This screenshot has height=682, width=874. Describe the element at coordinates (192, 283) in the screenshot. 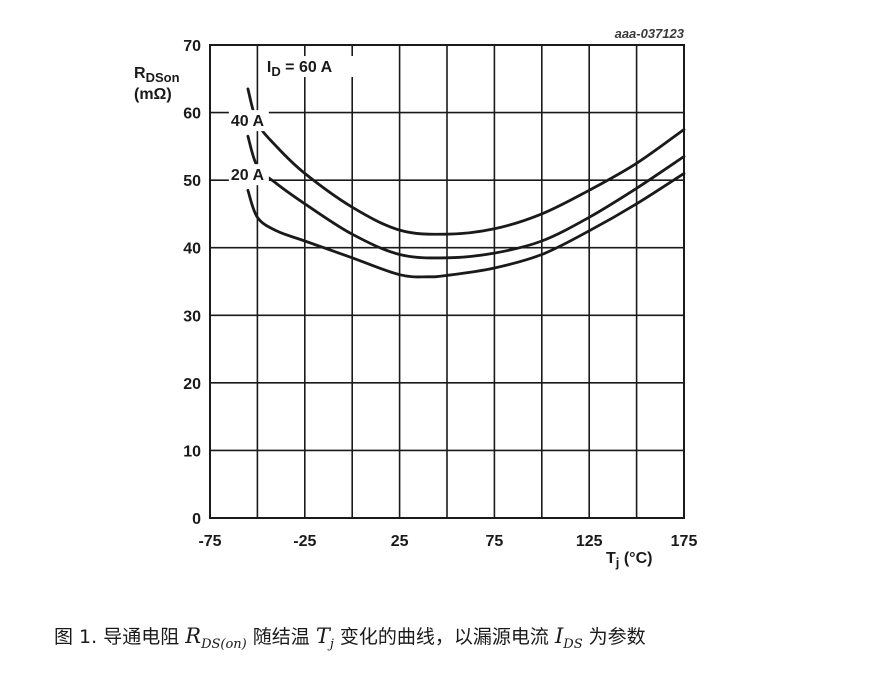

I see `y-tick-labels: 0 10 20 30 40 50 60 70` at that location.